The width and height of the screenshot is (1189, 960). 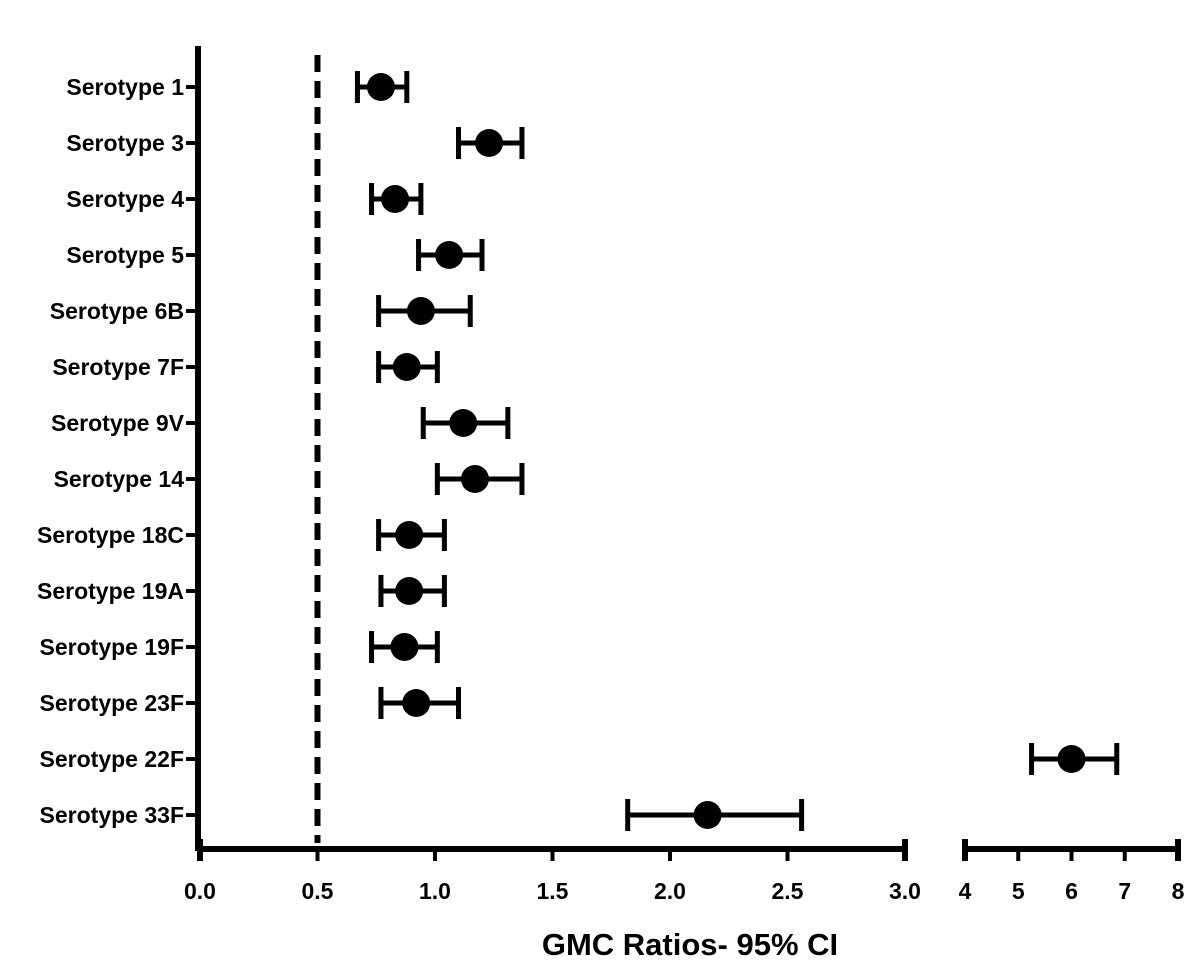 I want to click on x-tick-label: 4, so click(x=965, y=891).